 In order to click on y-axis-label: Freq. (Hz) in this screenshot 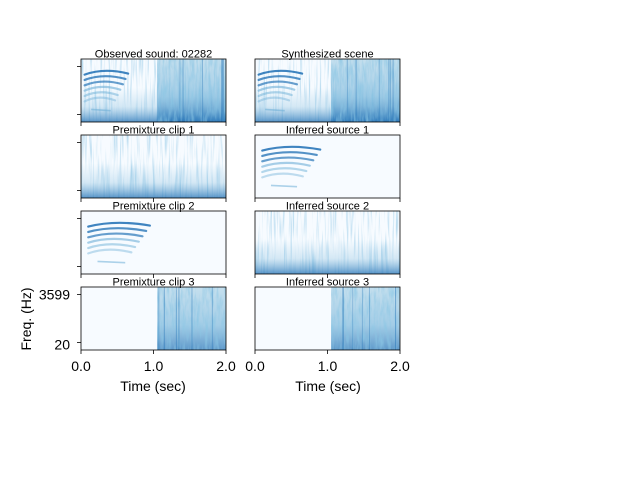, I will do `click(26, 319)`.